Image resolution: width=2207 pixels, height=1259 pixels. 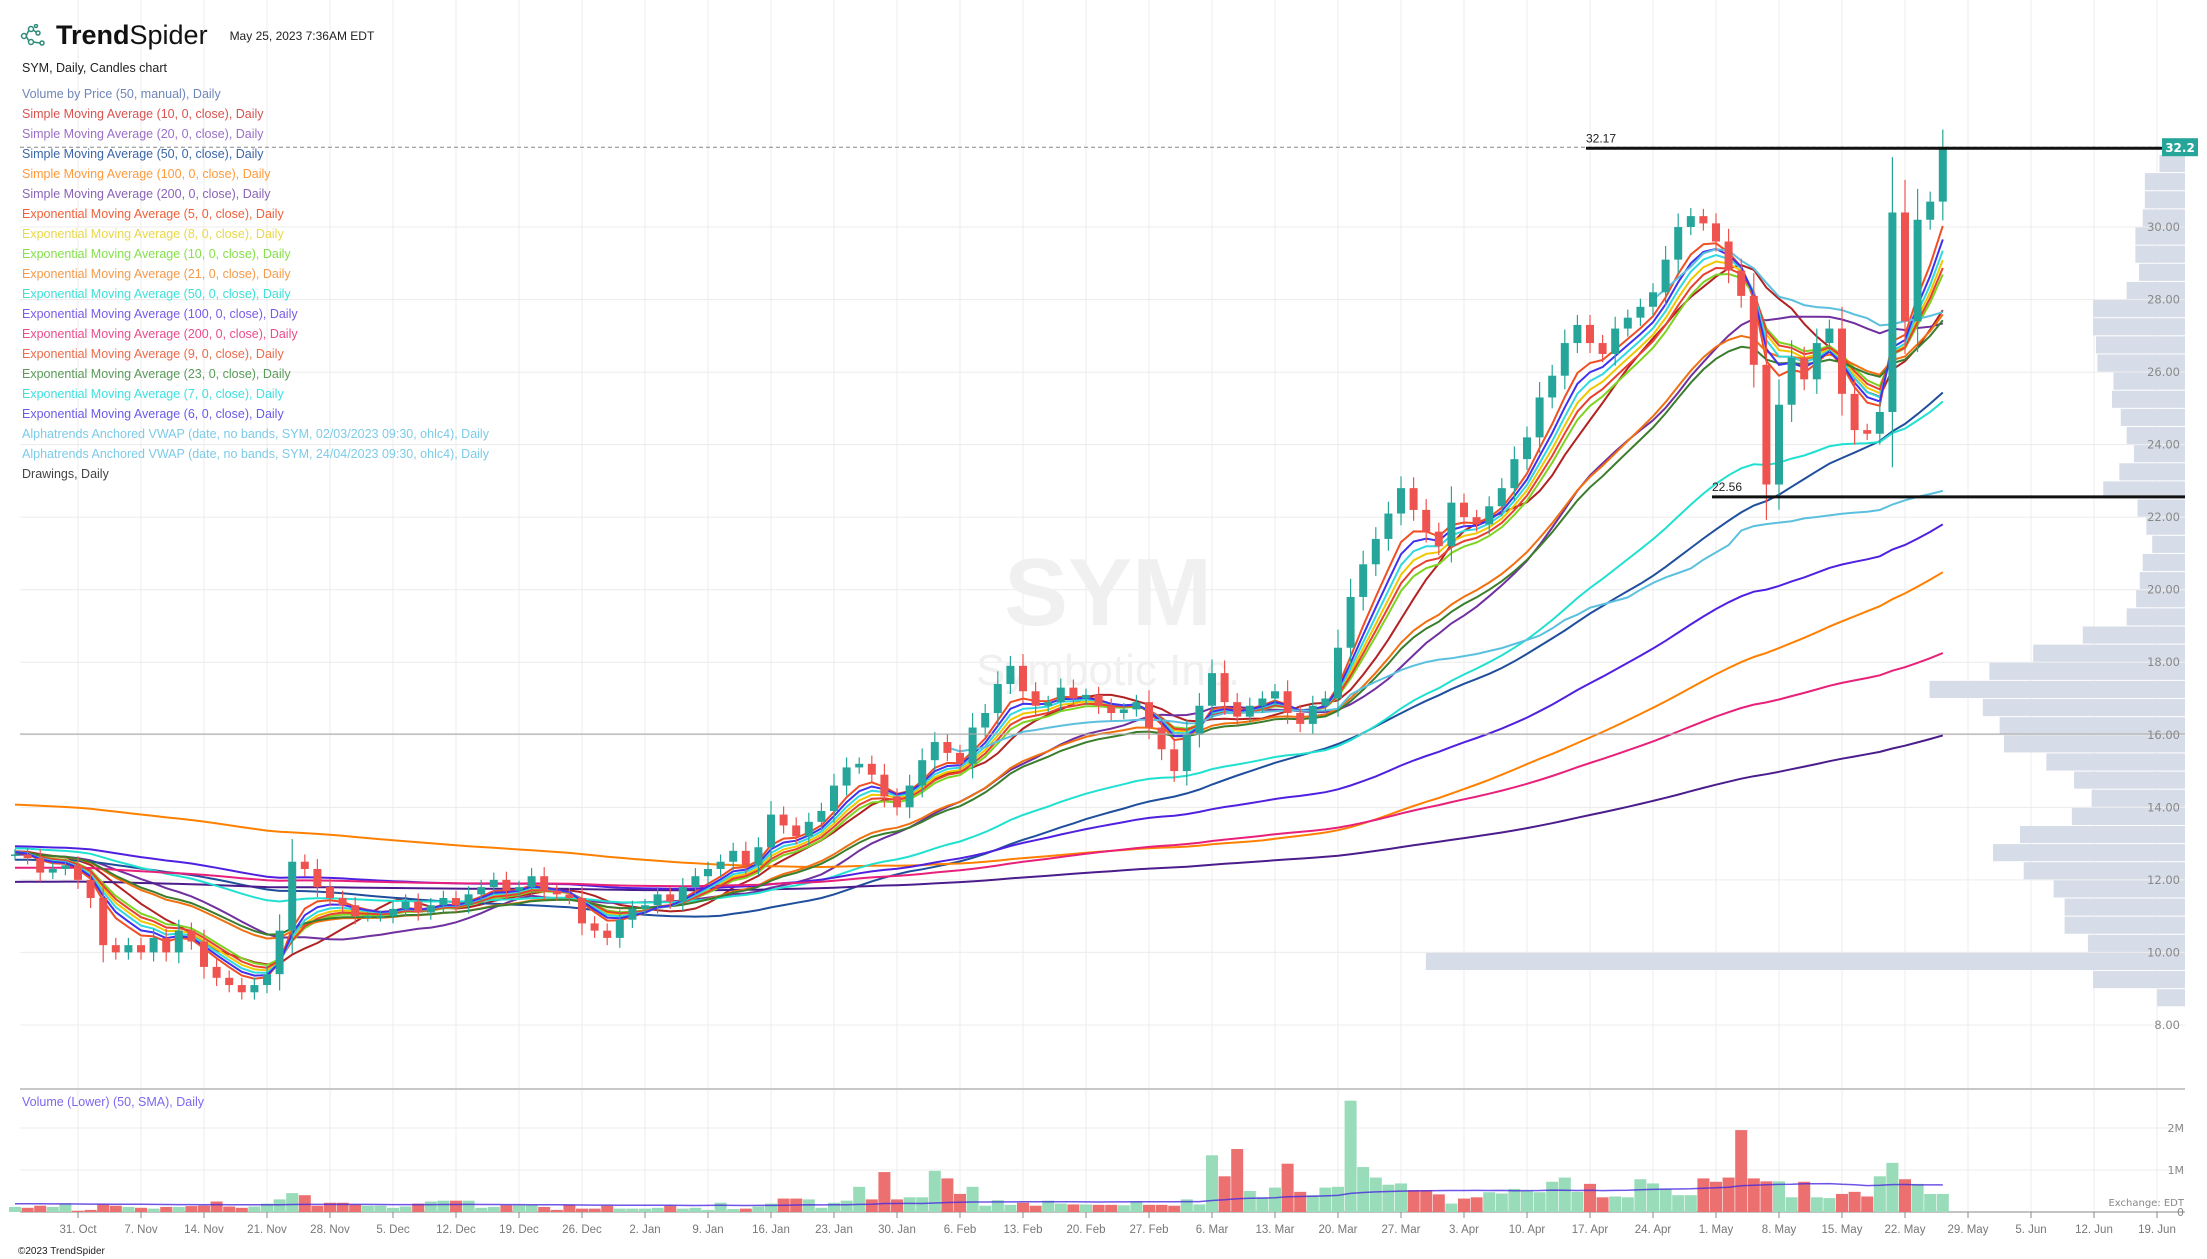 I want to click on watermark-symbol: SYM, so click(x=1108, y=592).